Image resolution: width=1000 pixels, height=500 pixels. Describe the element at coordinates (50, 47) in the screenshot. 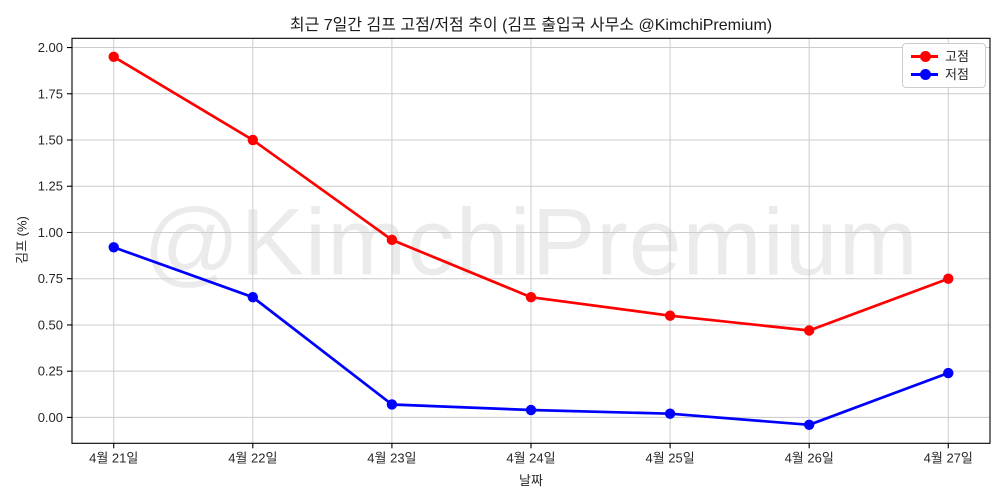

I see `y-tick-label: 2.00` at that location.